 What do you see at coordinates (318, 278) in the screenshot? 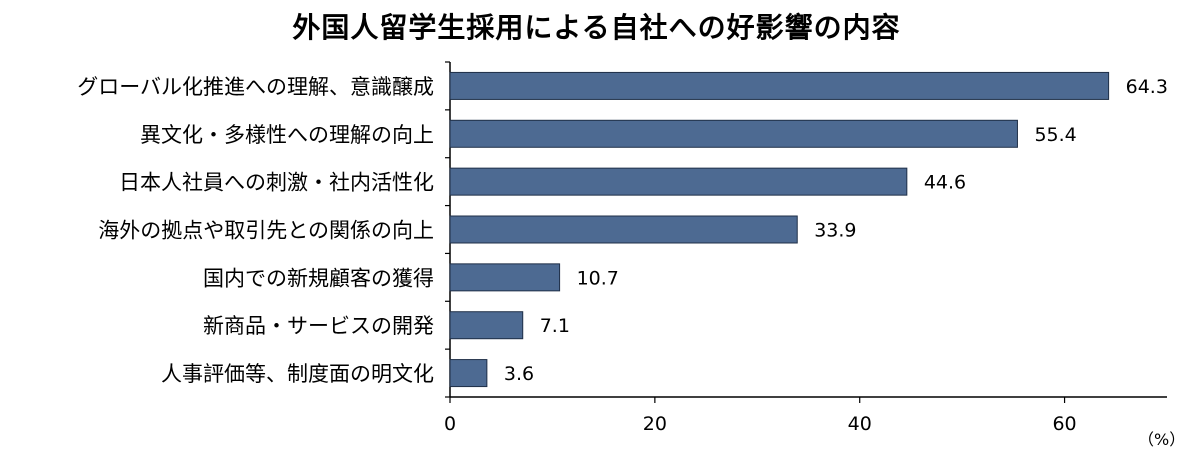
I see `category-label: 国内での新規顧客の獲得` at bounding box center [318, 278].